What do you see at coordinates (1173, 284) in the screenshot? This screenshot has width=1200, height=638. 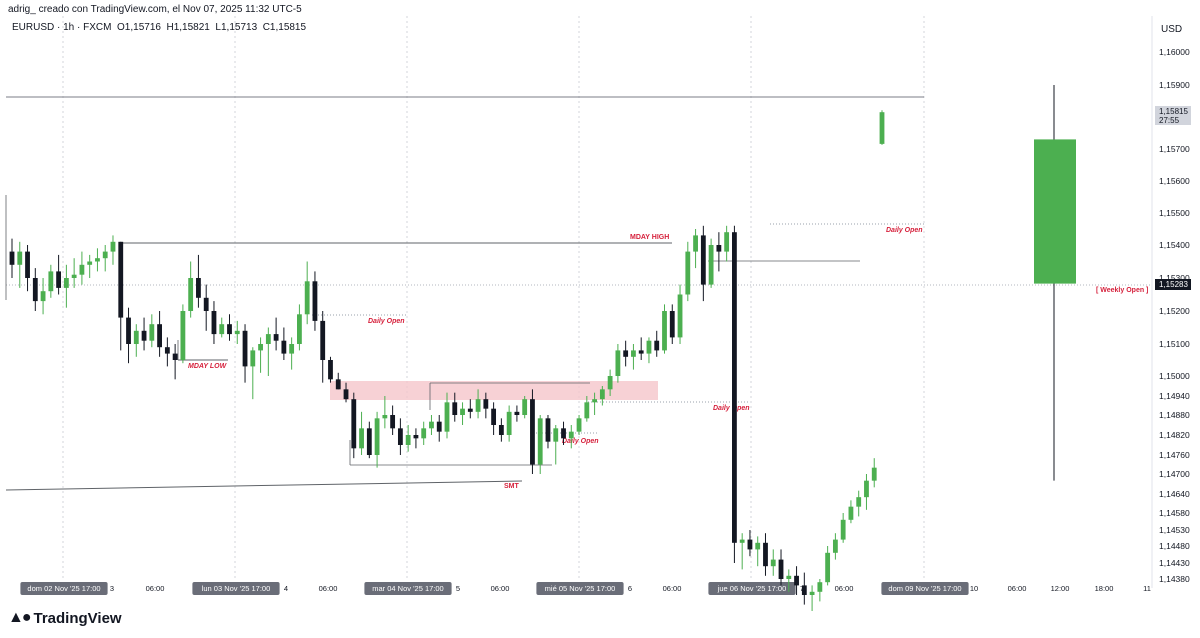 I see `weekly-open-price-badge` at bounding box center [1173, 284].